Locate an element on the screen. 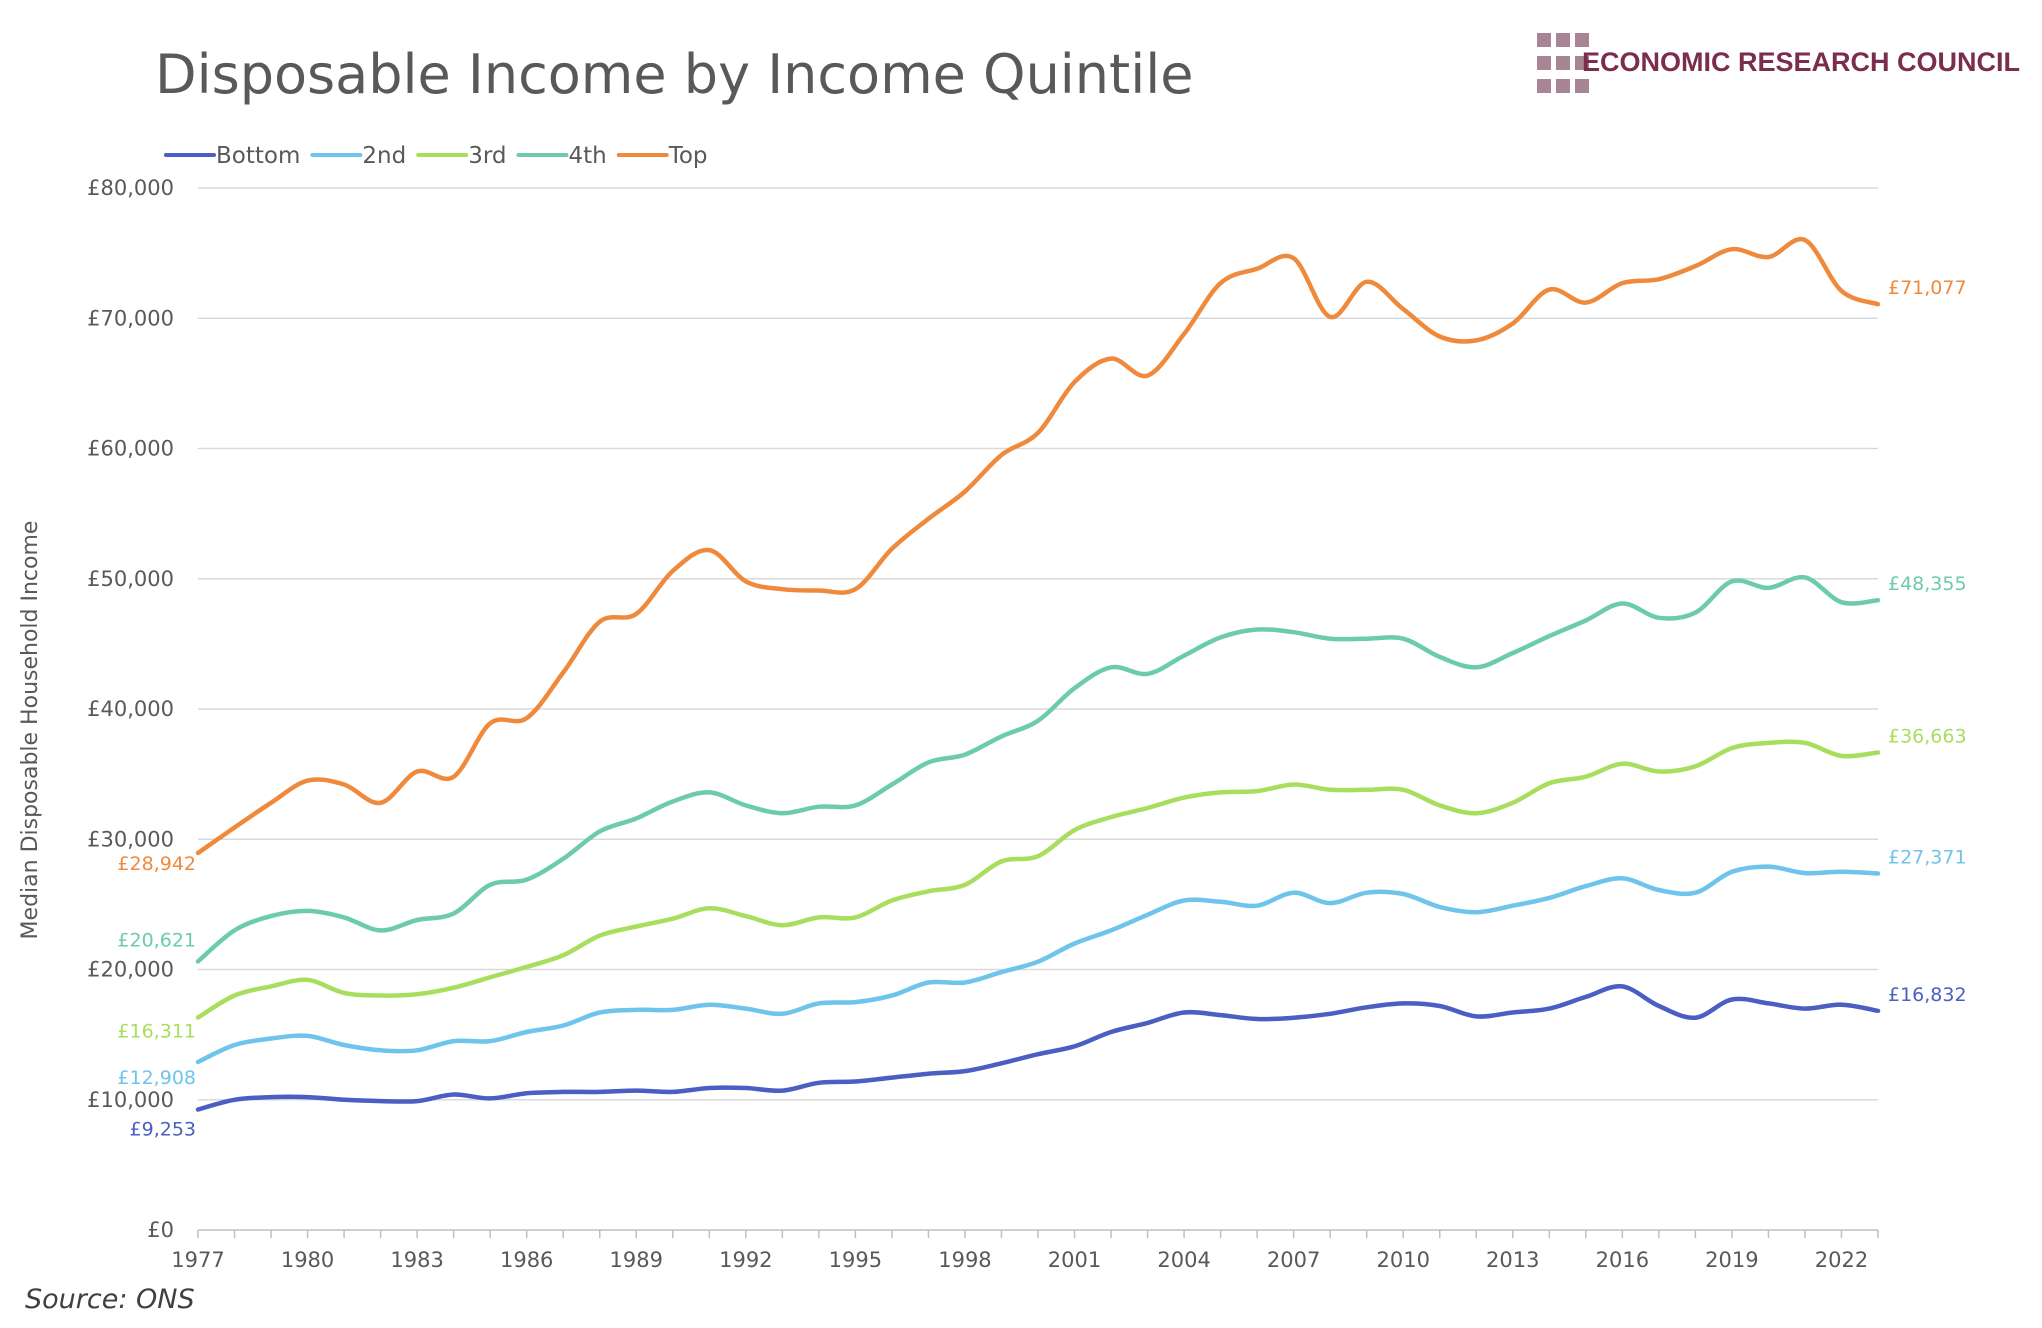  logo-squares-icon is located at coordinates (1563, 63).